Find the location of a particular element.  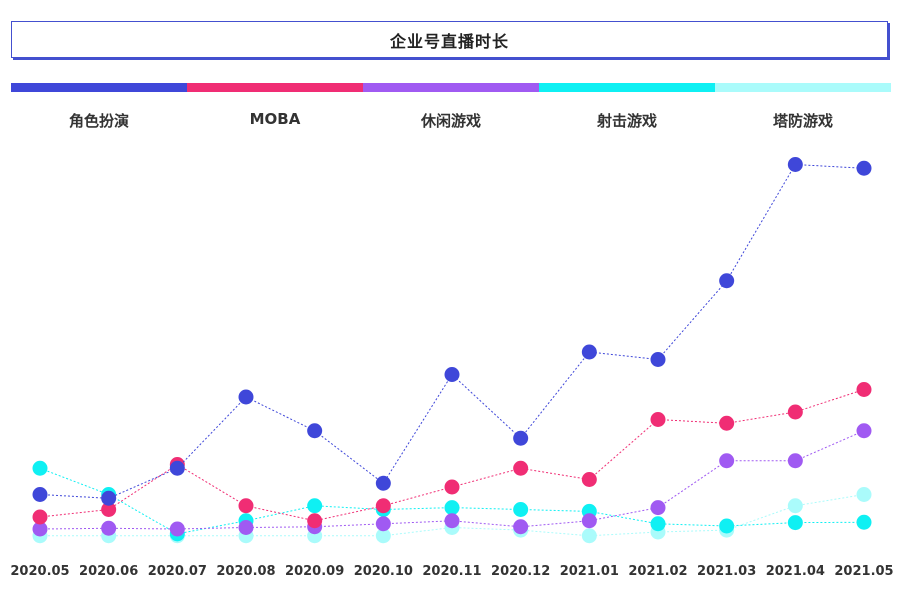

x-tick-label: 2020.12 is located at coordinates (520, 571).